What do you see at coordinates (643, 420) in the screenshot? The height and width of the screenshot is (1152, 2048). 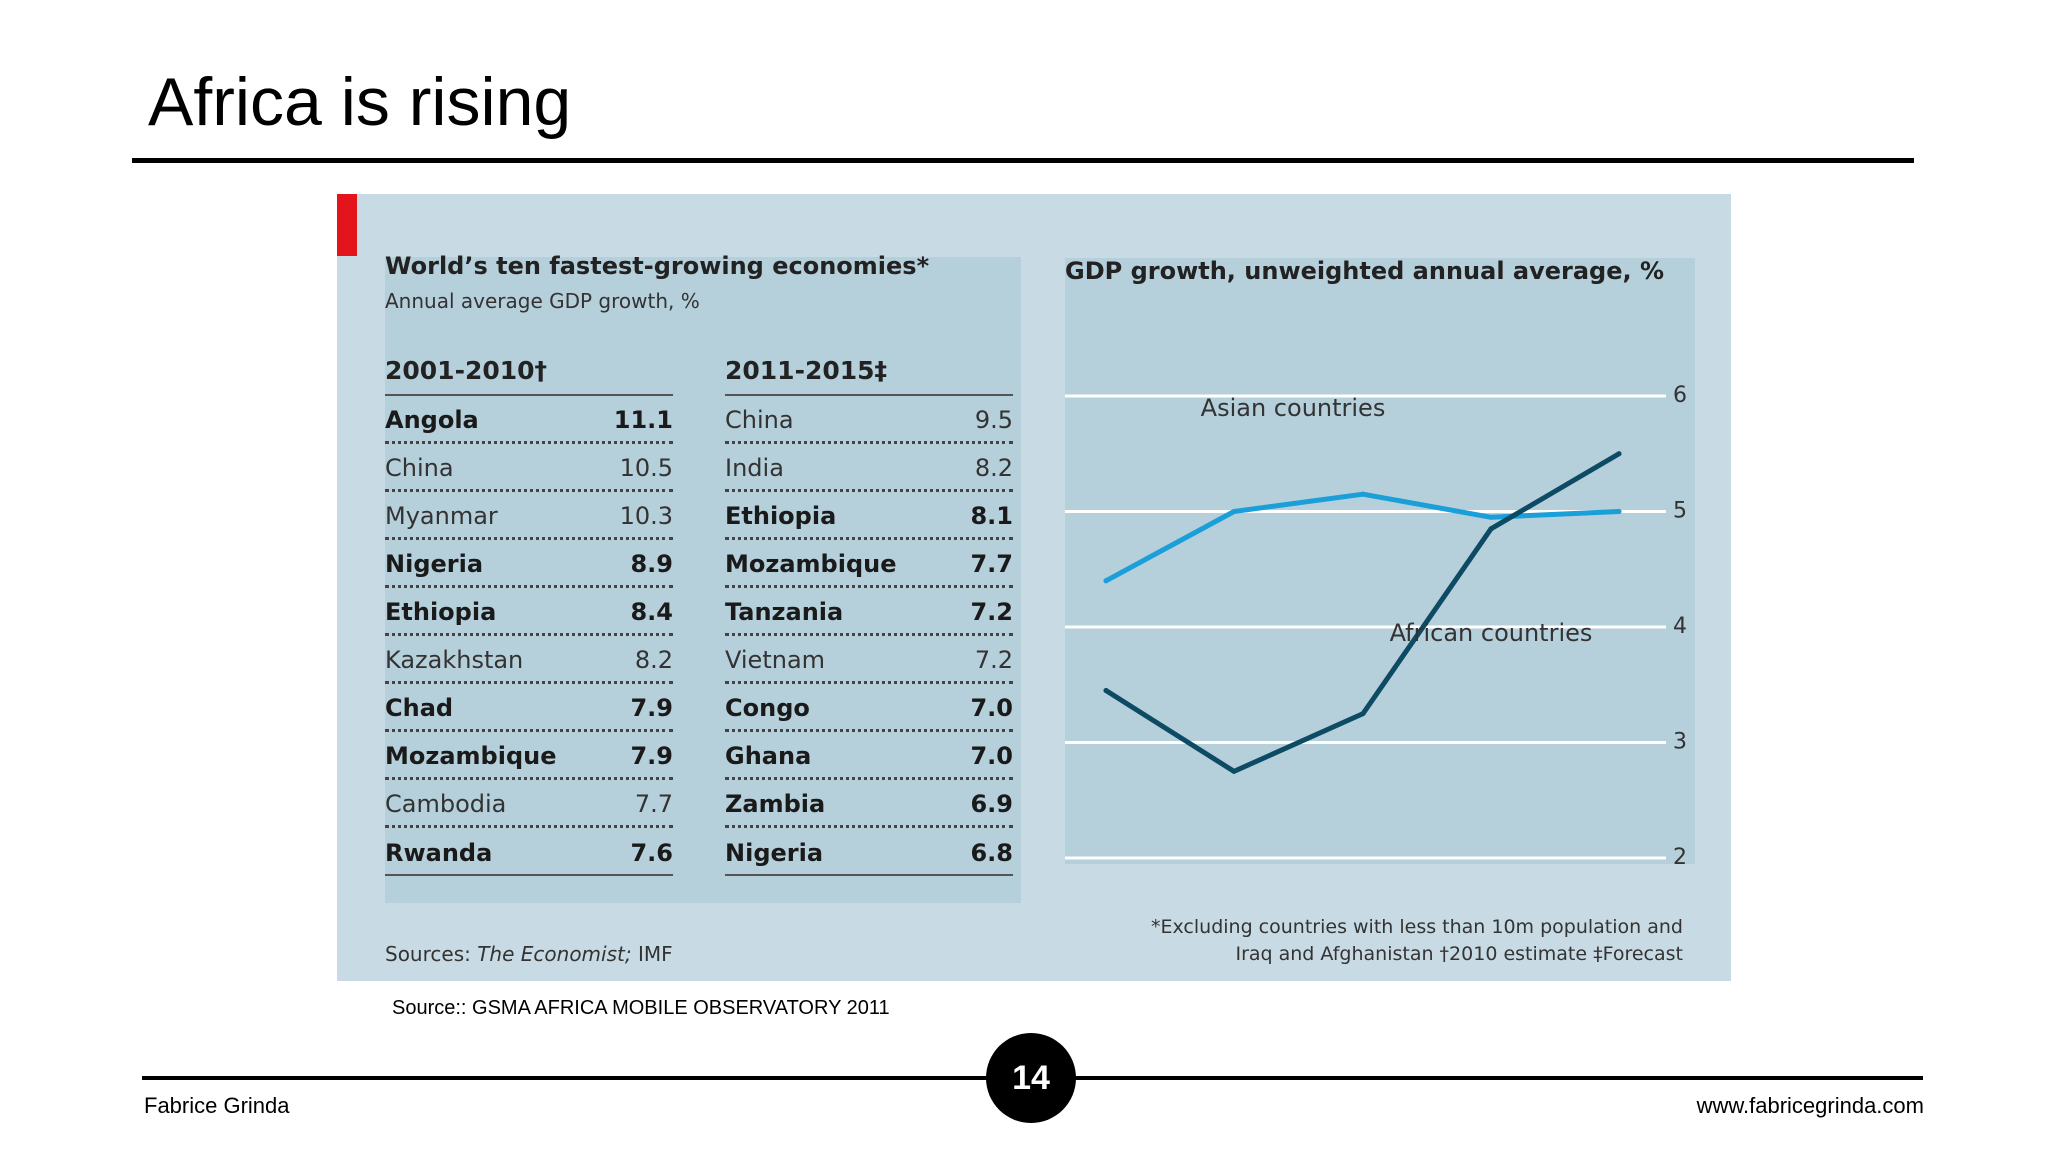 I see `growth-value: 11.1` at bounding box center [643, 420].